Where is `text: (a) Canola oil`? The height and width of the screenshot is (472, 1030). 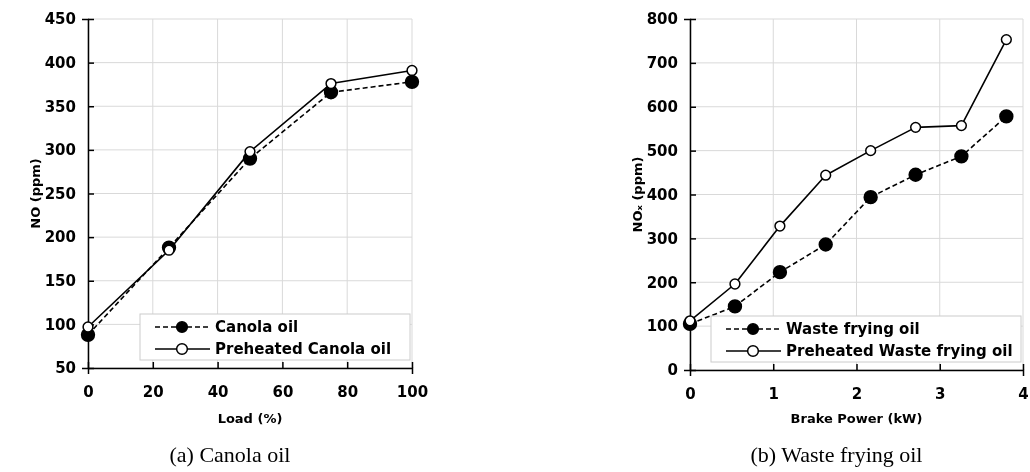
text: (a) Canola oil is located at coordinates (230, 454).